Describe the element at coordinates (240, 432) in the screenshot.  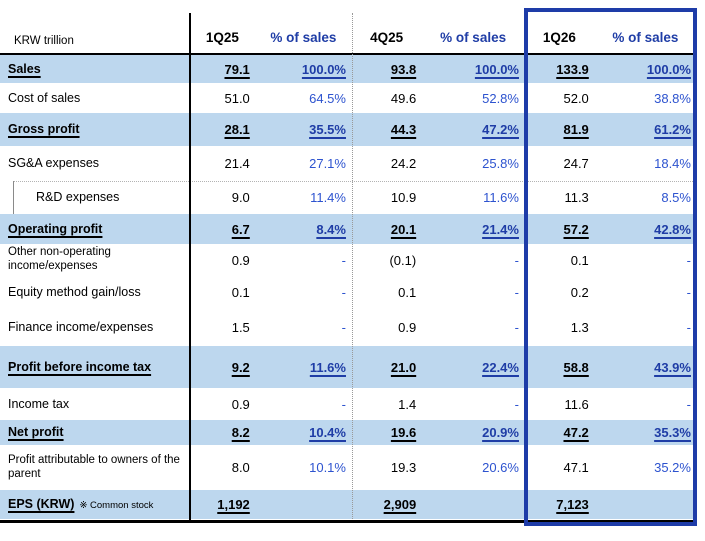
I see `value-cell: 8.2` at that location.